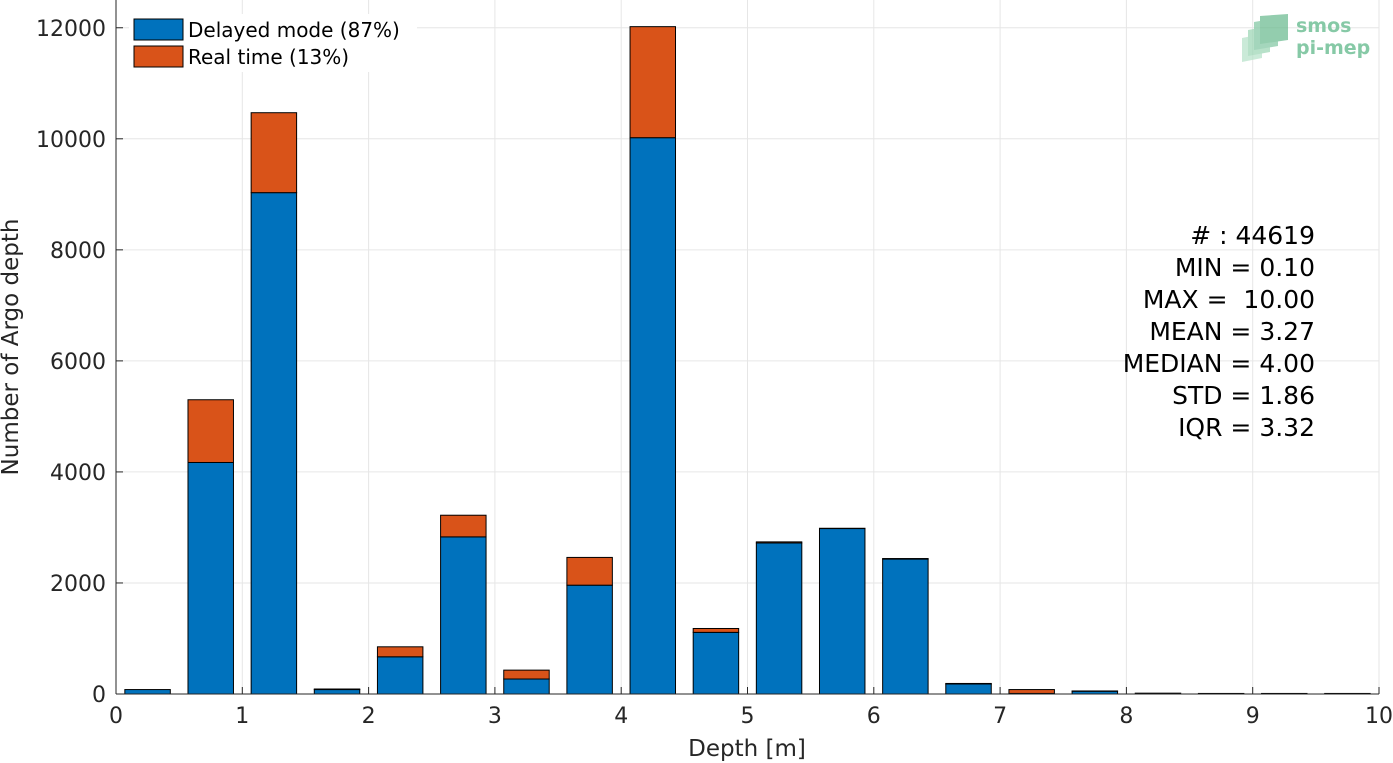 The image size is (1393, 763). What do you see at coordinates (1265, 38) in the screenshot?
I see `logo-icon` at bounding box center [1265, 38].